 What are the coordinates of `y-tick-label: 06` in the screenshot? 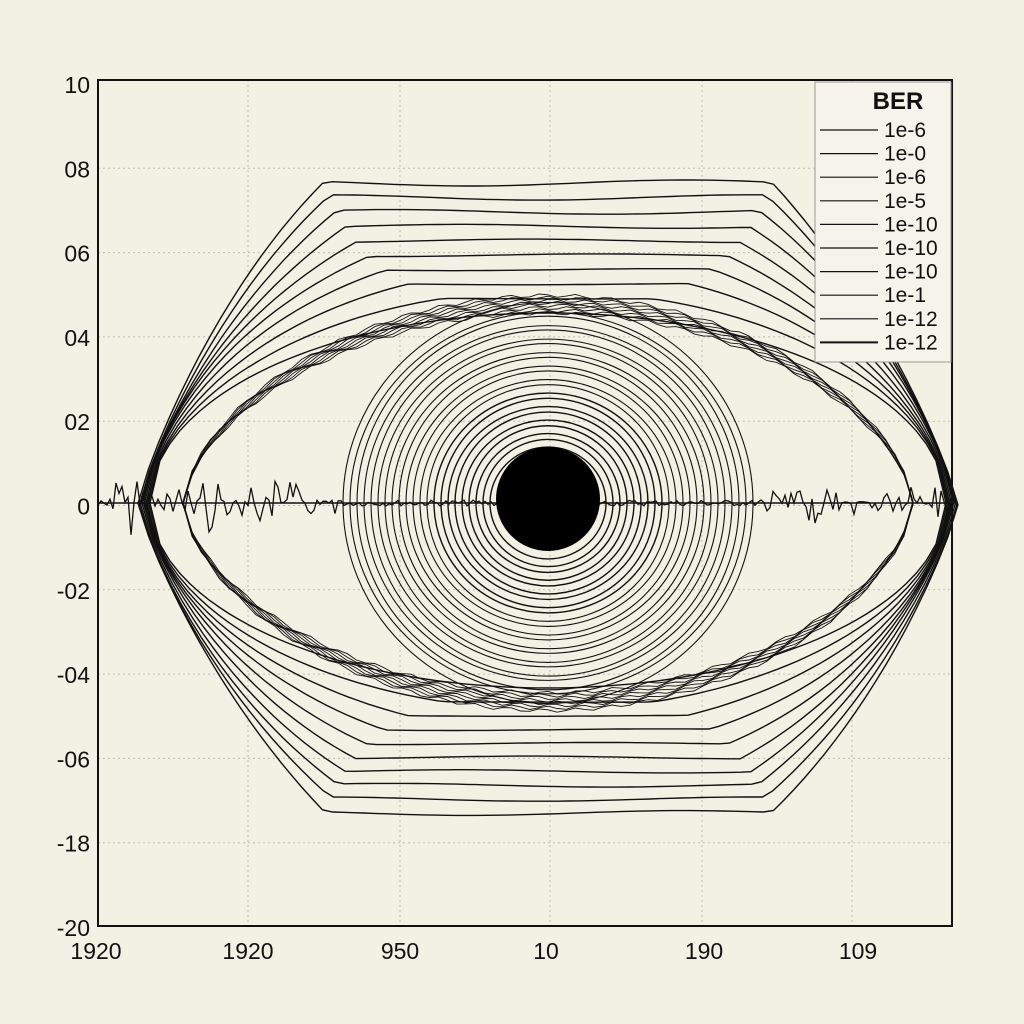 It's located at (77, 254).